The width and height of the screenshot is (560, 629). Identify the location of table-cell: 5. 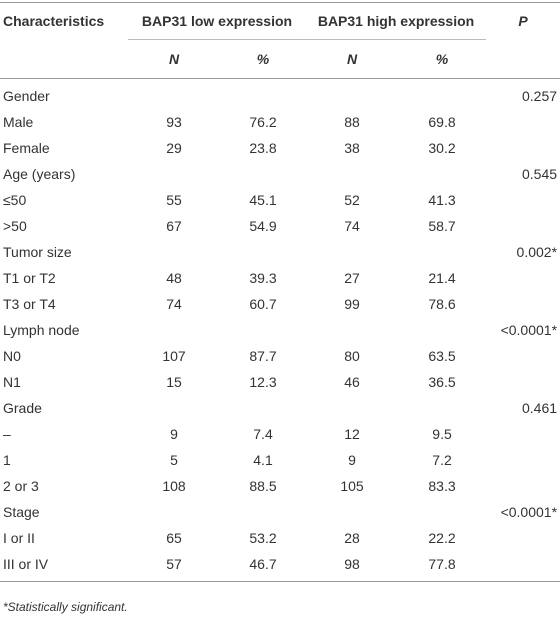
(174, 460).